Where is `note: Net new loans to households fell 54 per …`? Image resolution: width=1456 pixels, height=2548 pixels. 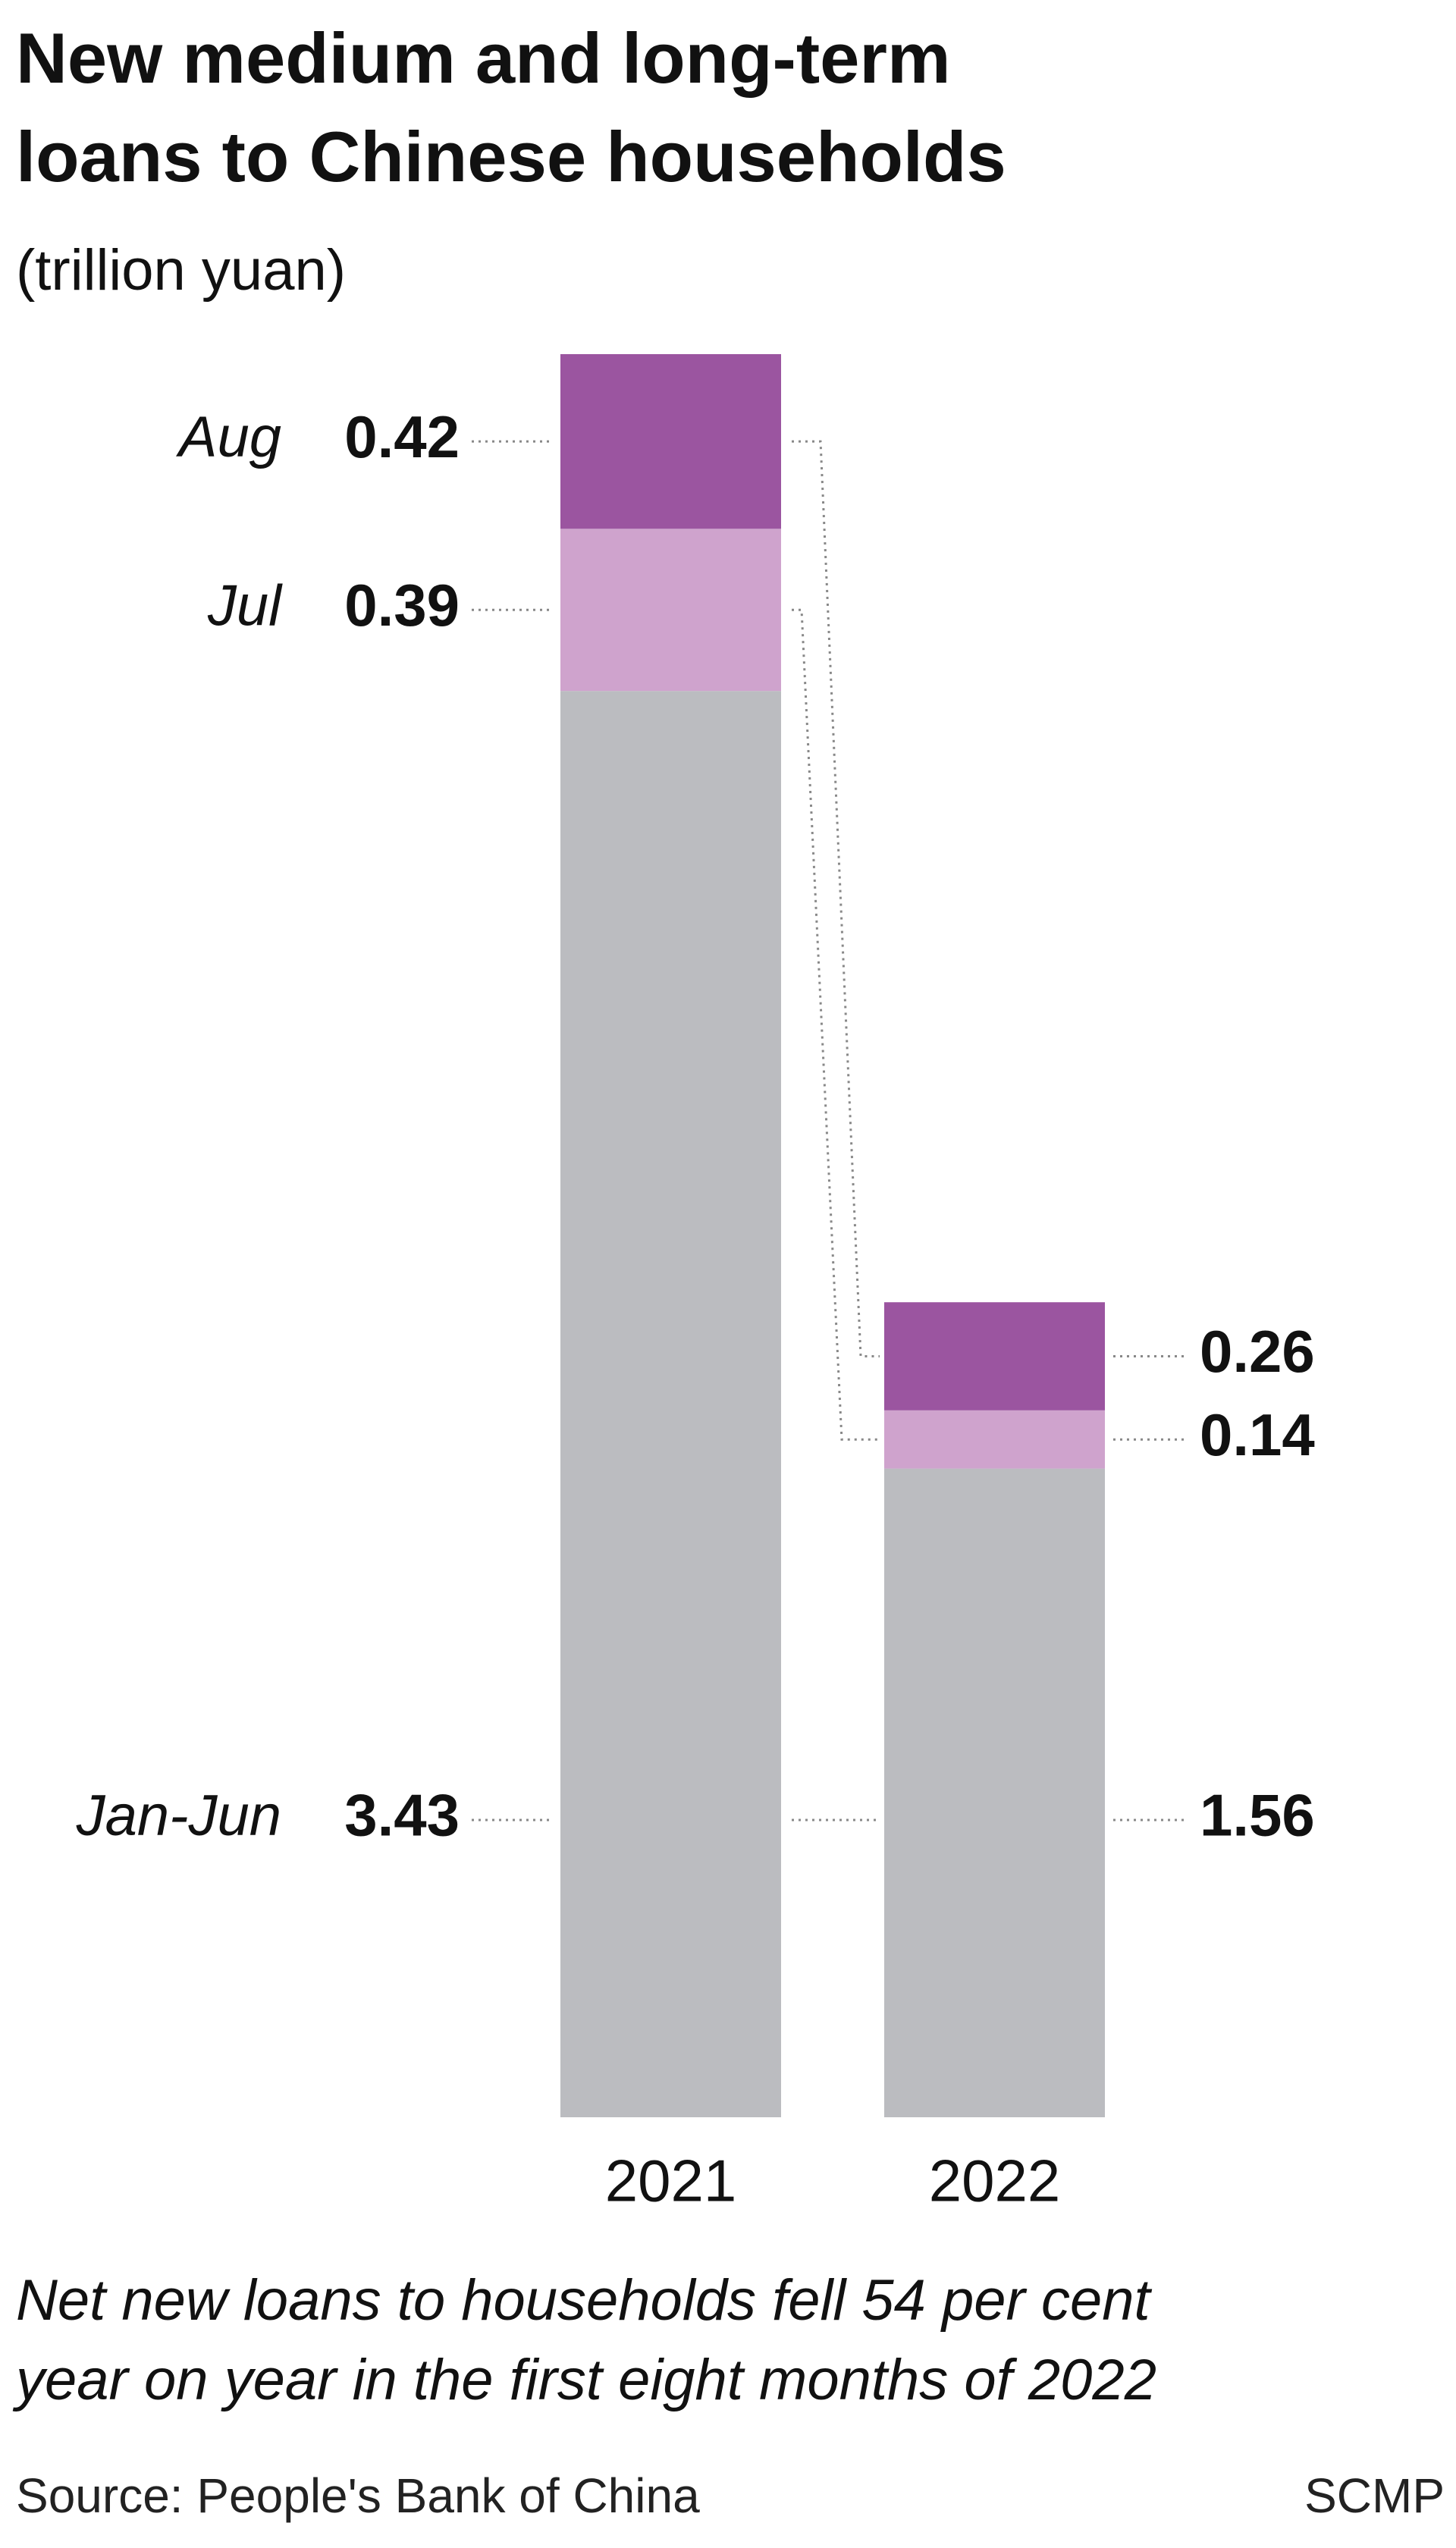
note: Net new loans to households fell 54 per … is located at coordinates (584, 2300).